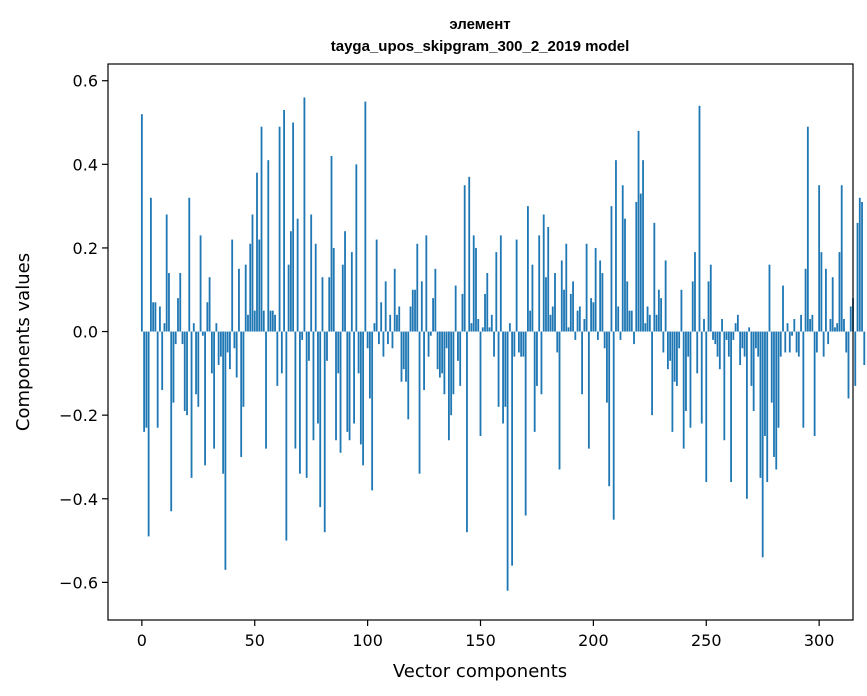  What do you see at coordinates (85, 332) in the screenshot?
I see `y-tick-label: 0.0` at bounding box center [85, 332].